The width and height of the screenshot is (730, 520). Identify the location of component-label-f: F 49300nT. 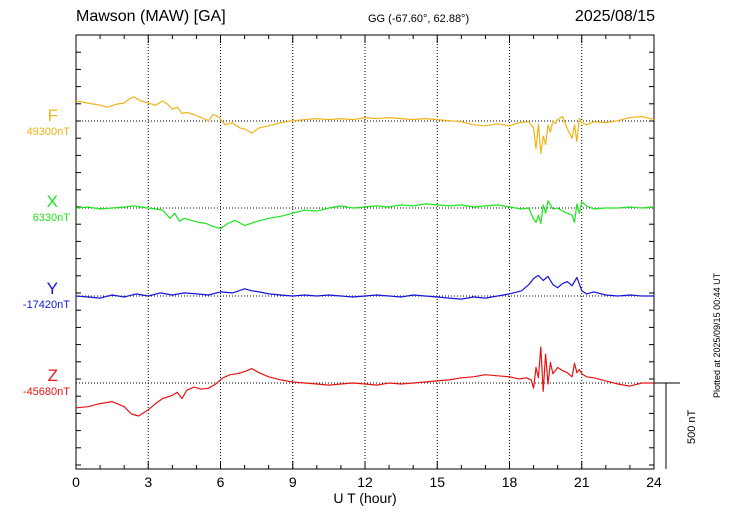
(36, 122).